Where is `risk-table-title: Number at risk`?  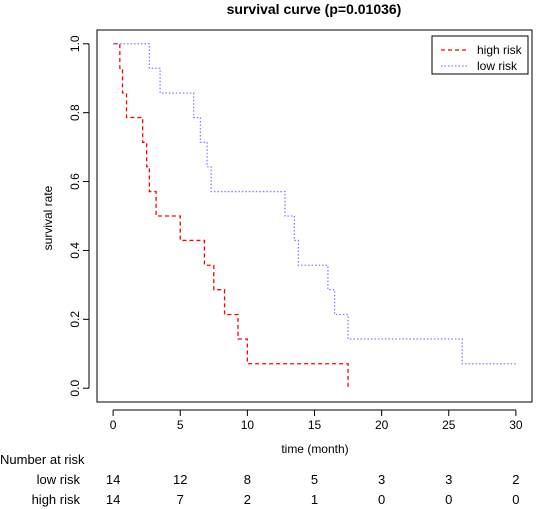 risk-table-title: Number at risk is located at coordinates (42, 459).